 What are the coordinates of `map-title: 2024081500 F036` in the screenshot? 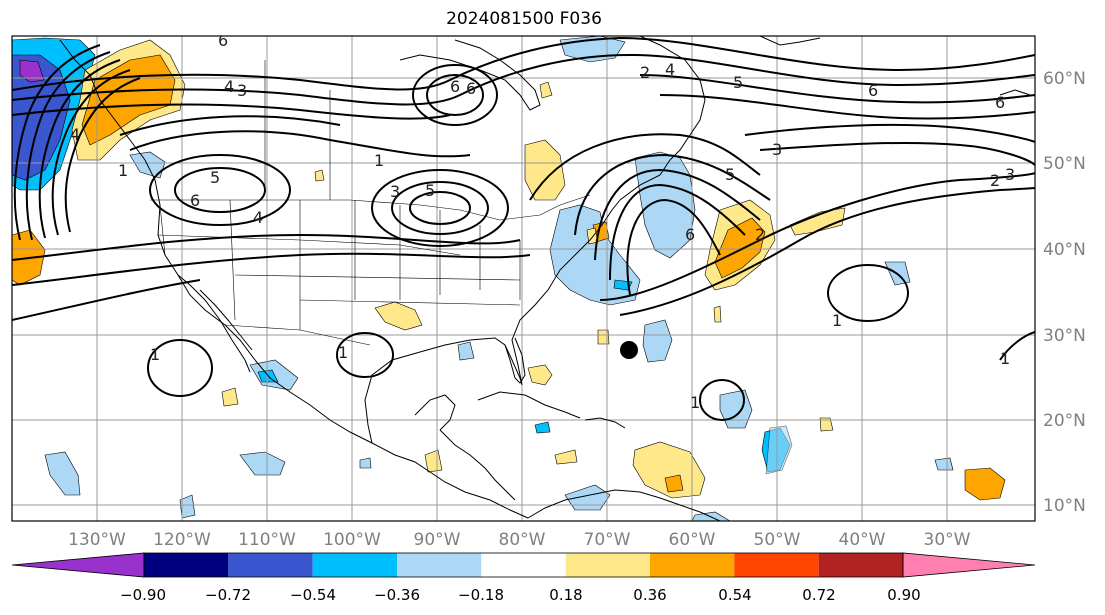 It's located at (524, 19).